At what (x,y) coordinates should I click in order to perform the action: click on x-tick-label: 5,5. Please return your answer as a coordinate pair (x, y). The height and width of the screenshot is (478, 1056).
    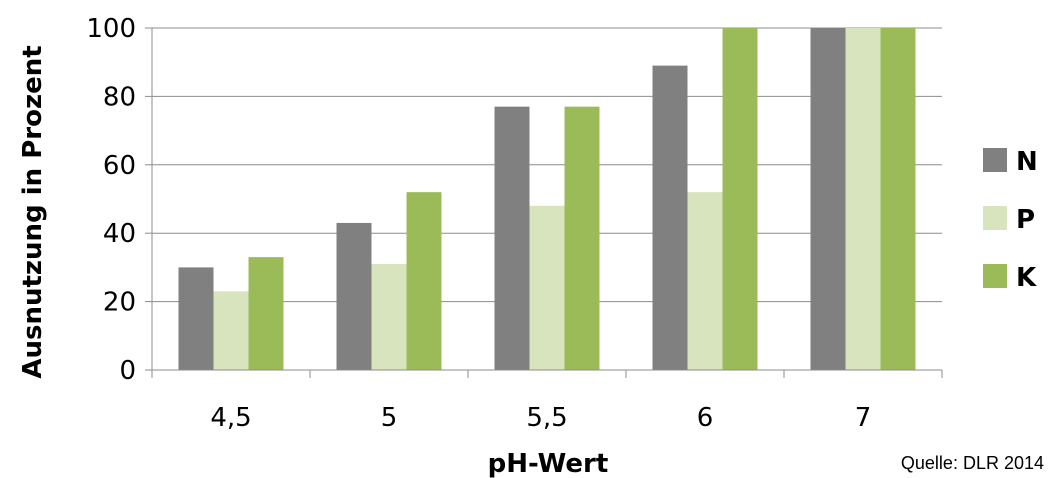
    Looking at the image, I should click on (546, 418).